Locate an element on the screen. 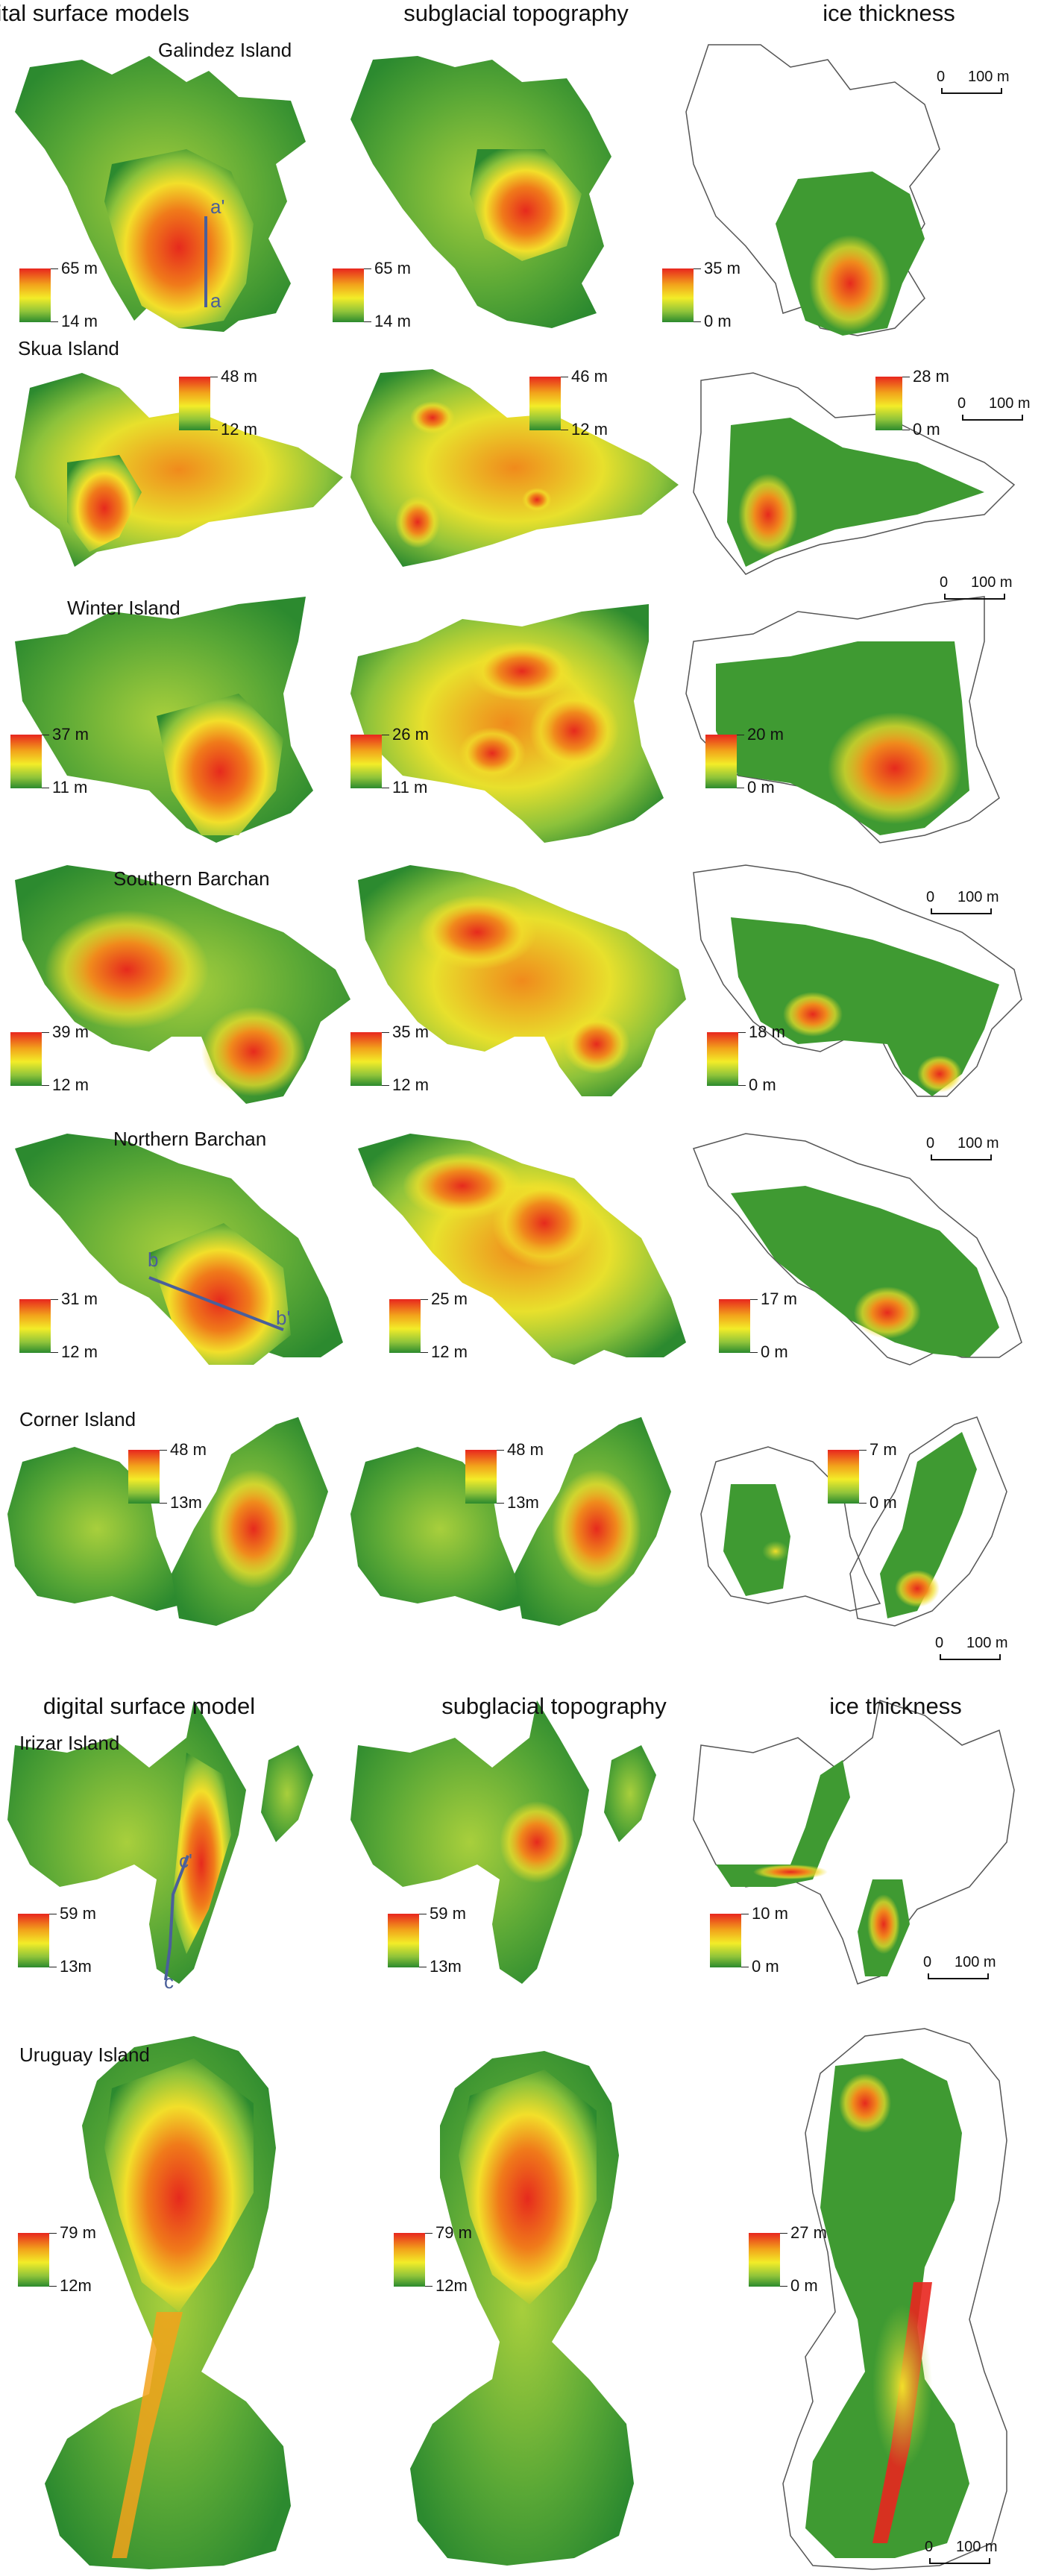 The height and width of the screenshot is (2576, 1044). legend-max: 35 m is located at coordinates (722, 268).